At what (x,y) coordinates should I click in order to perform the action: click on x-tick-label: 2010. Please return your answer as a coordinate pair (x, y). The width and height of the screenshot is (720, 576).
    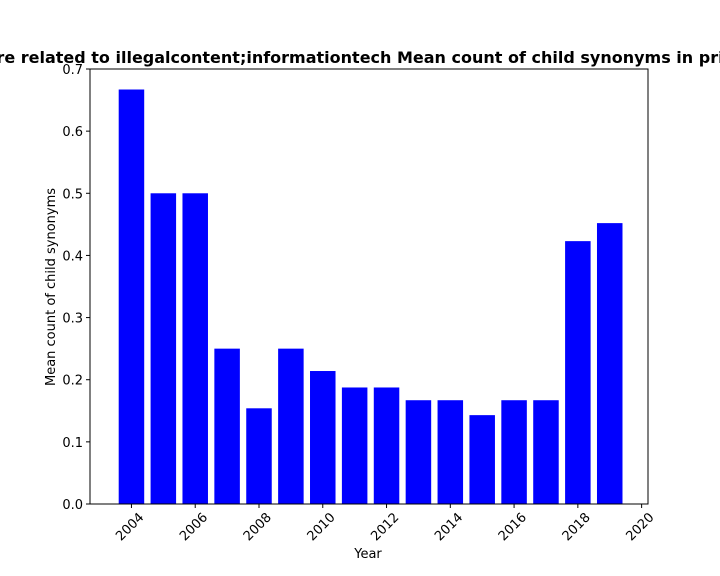
    Looking at the image, I should click on (322, 527).